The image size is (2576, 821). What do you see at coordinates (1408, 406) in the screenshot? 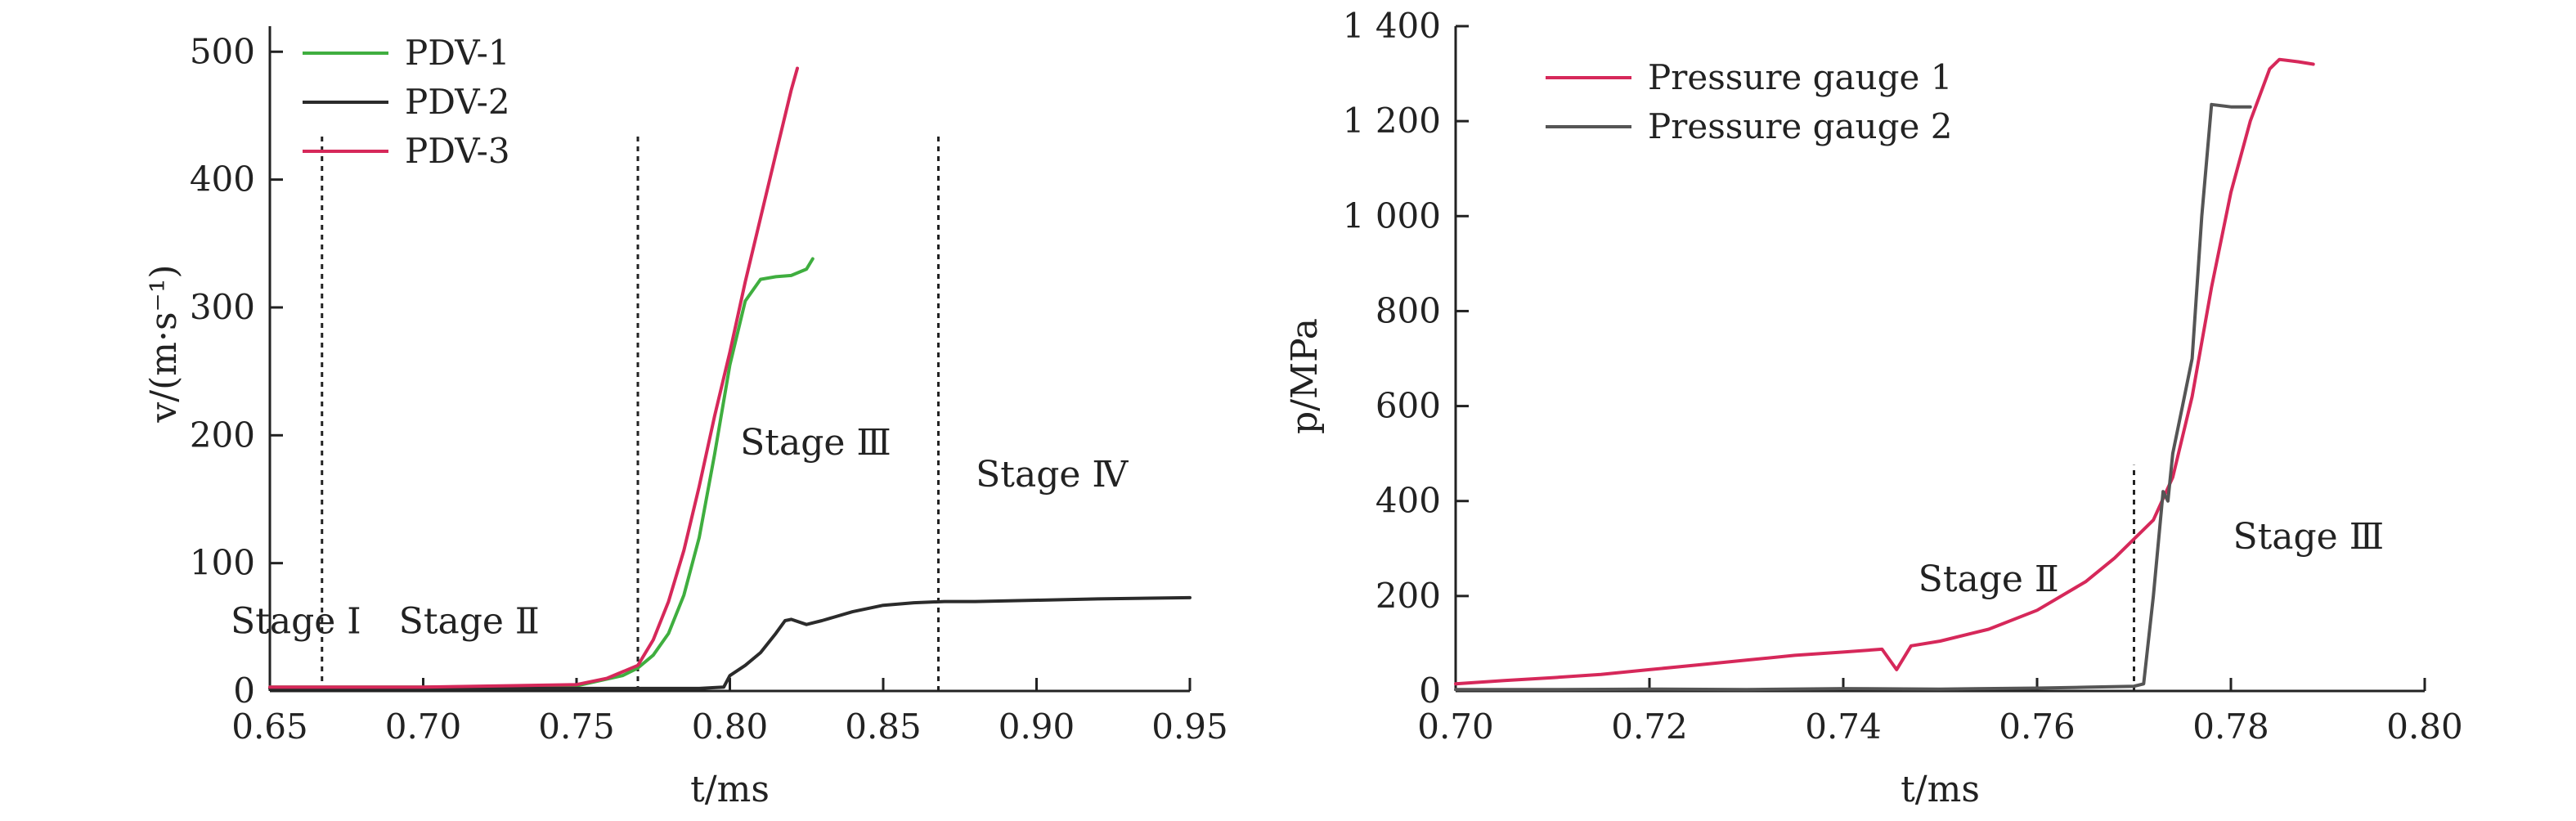
I see `y-tick-label: 600` at bounding box center [1408, 406].